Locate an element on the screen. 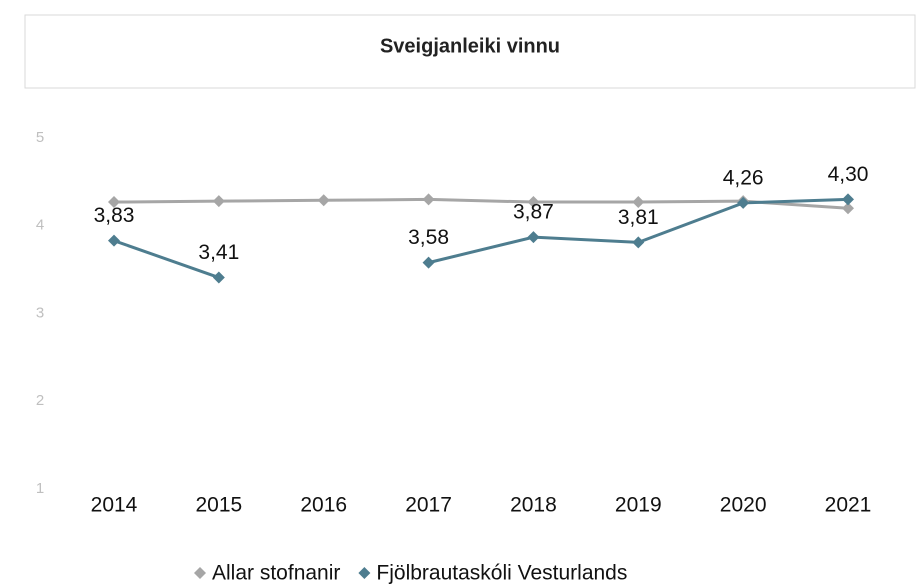  x-tick-label: 2018 is located at coordinates (533, 505).